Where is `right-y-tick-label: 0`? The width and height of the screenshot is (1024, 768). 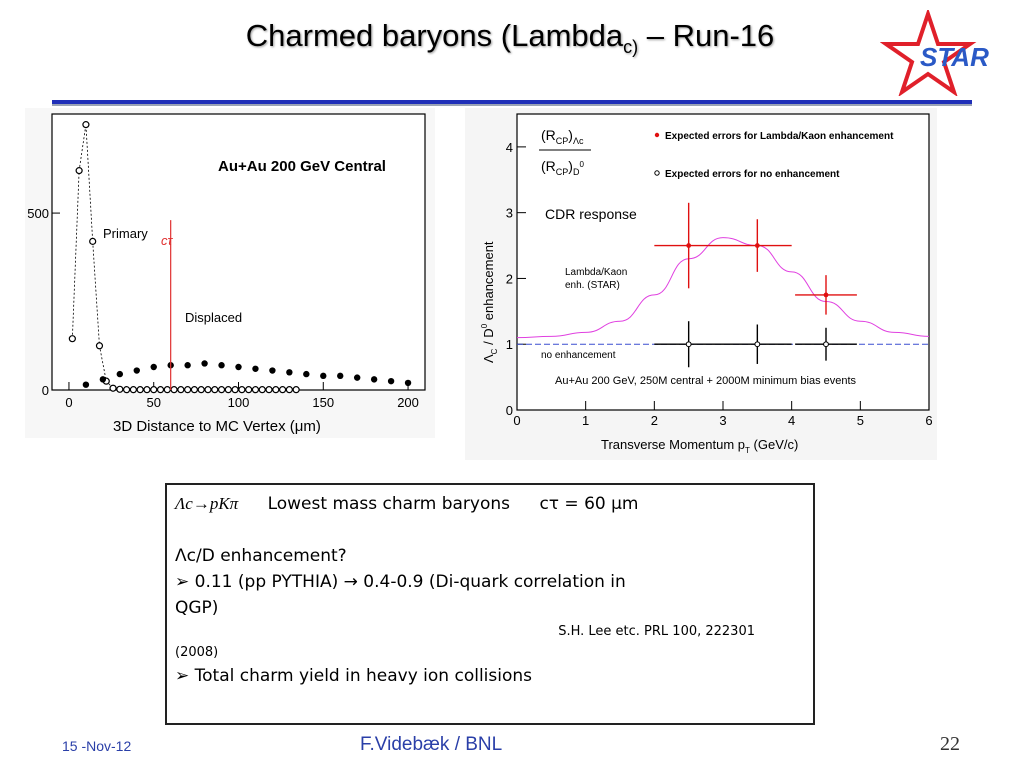 right-y-tick-label: 0 is located at coordinates (509, 410).